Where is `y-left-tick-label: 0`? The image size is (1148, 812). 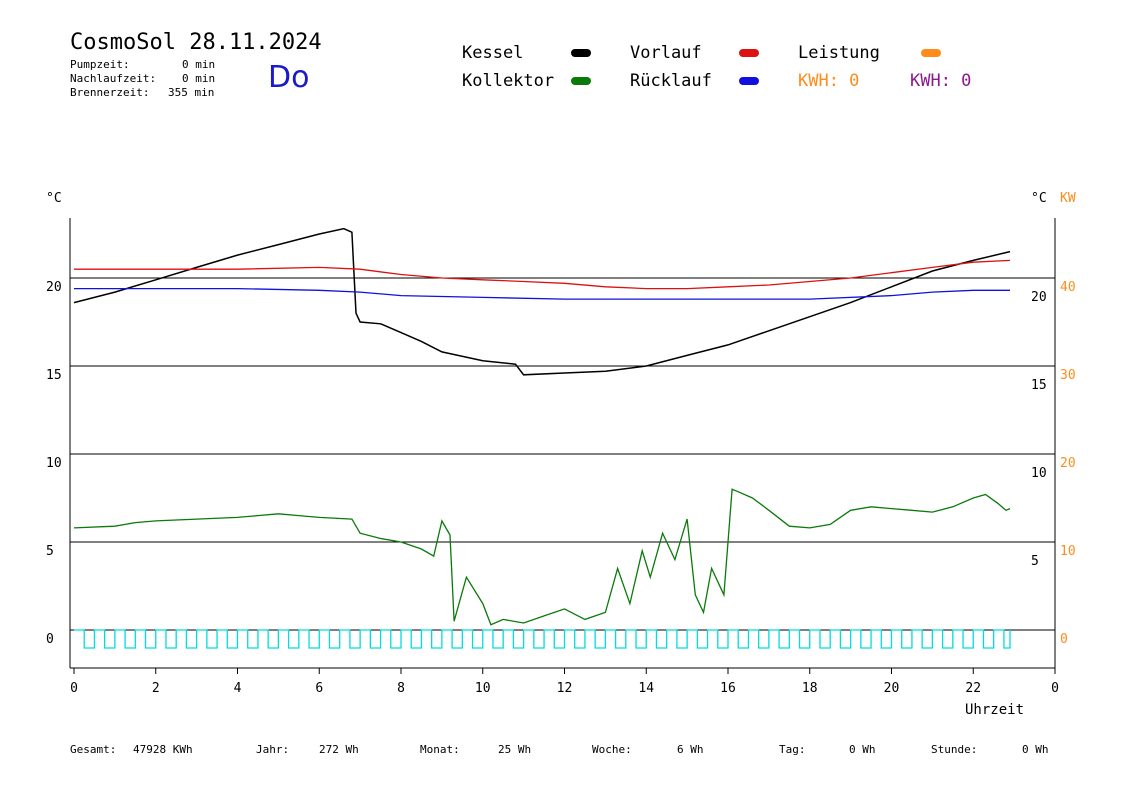
y-left-tick-label: 0 is located at coordinates (50, 639).